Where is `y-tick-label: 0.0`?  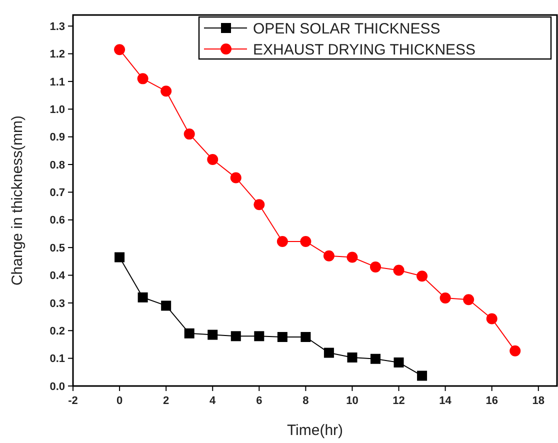
y-tick-label: 0.0 is located at coordinates (57, 386).